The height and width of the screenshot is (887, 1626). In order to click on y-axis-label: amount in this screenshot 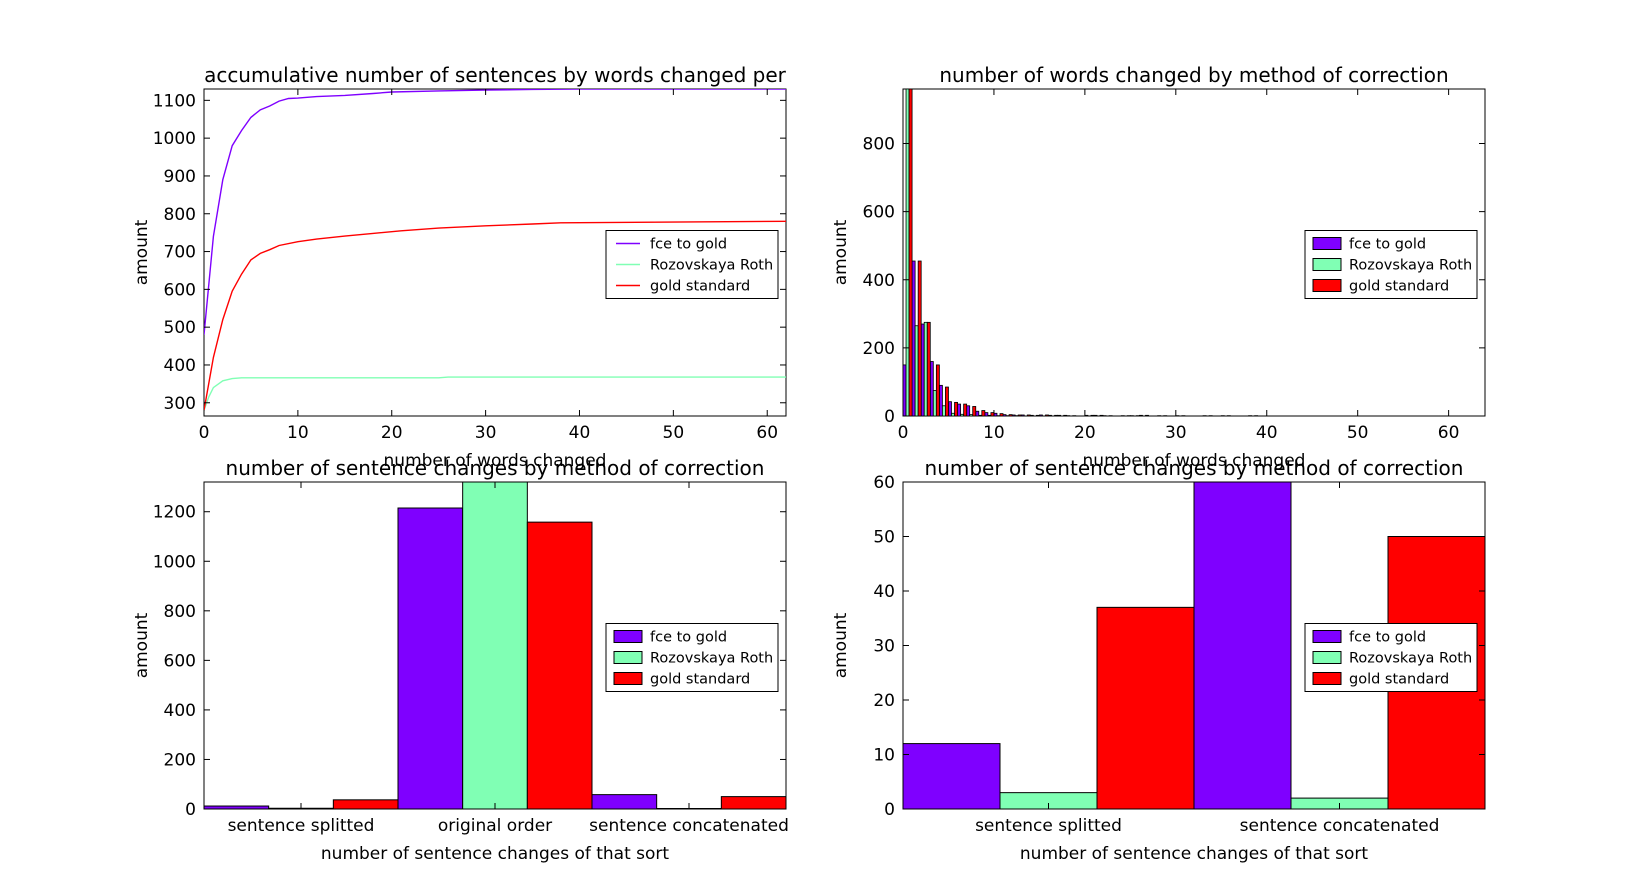, I will do `click(142, 252)`.